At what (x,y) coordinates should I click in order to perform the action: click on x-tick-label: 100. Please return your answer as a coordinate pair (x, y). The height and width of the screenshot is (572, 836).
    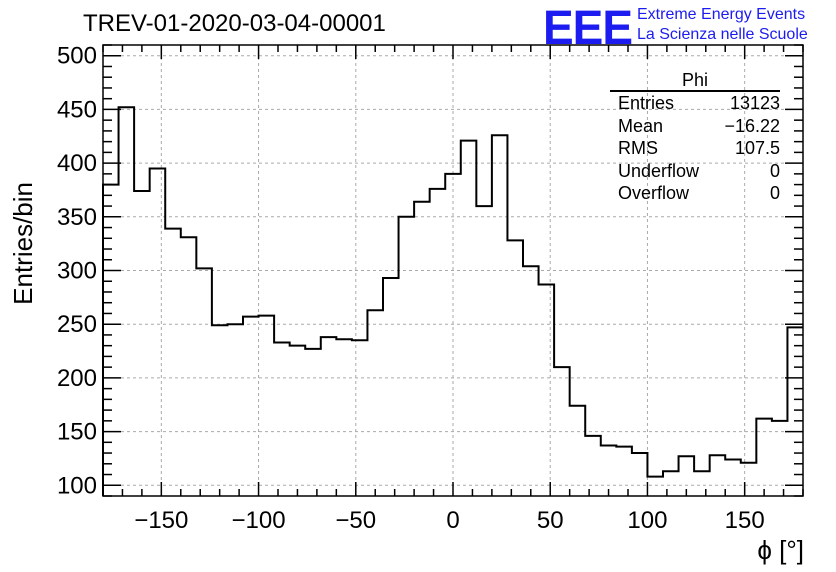
    Looking at the image, I should click on (647, 520).